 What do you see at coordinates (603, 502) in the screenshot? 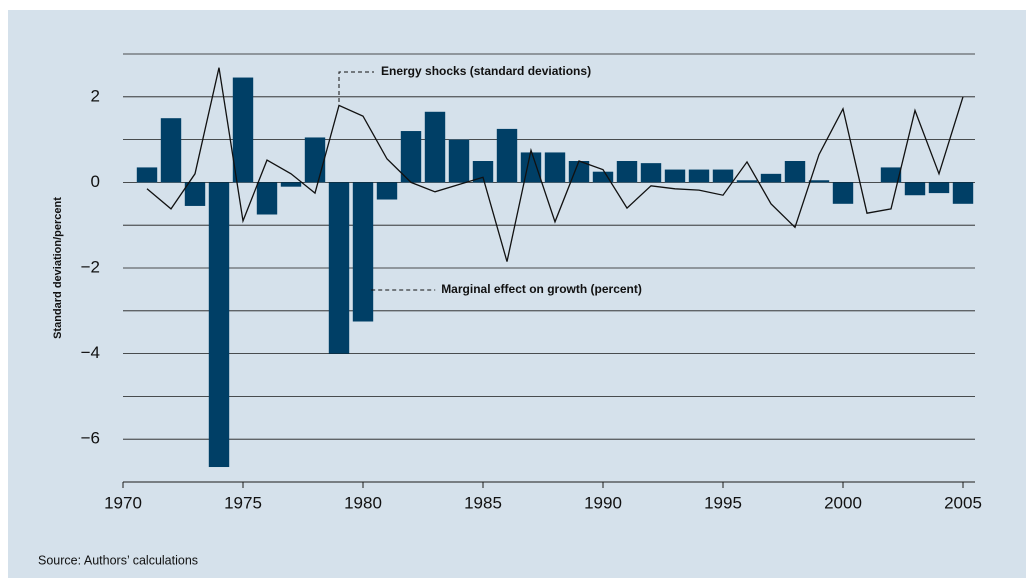
I see `x-tick-label: 1990` at bounding box center [603, 502].